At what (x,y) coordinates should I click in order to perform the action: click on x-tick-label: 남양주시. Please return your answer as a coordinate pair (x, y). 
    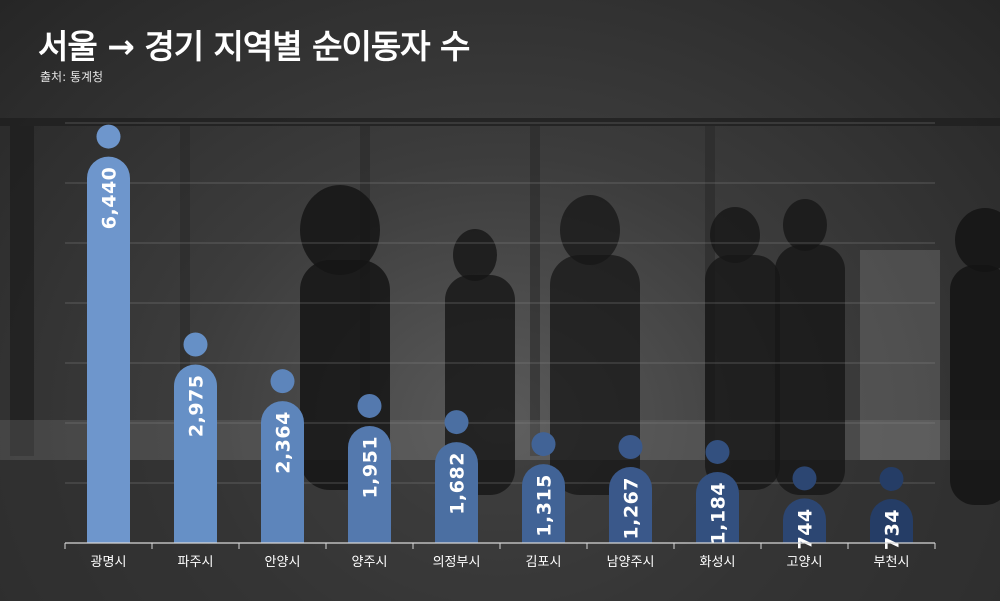
    Looking at the image, I should click on (631, 562).